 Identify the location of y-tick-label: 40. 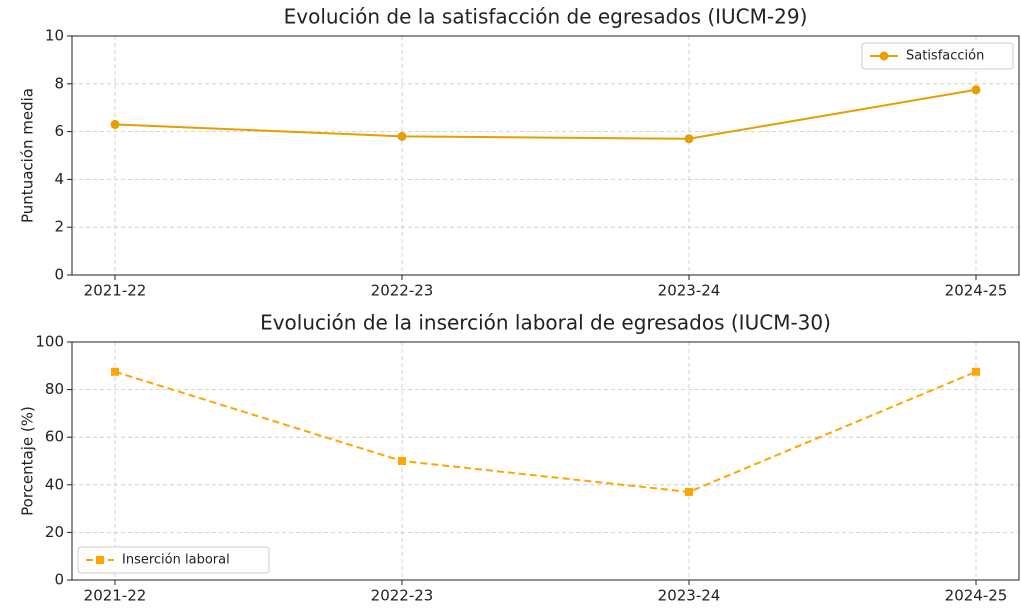
(54, 484).